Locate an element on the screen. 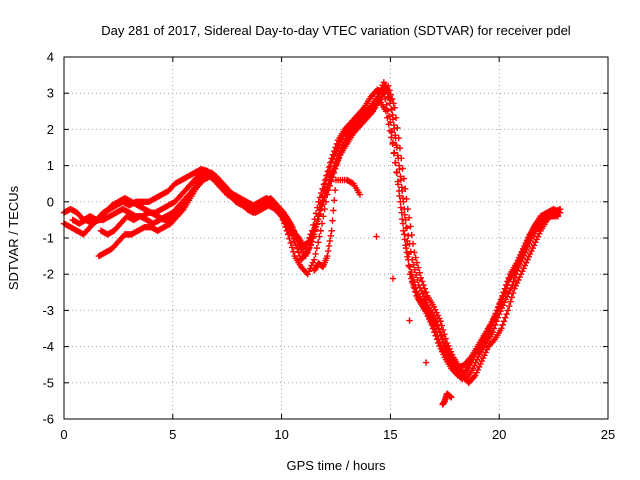 The width and height of the screenshot is (640, 480). x-tick-label: 5 is located at coordinates (172, 434).